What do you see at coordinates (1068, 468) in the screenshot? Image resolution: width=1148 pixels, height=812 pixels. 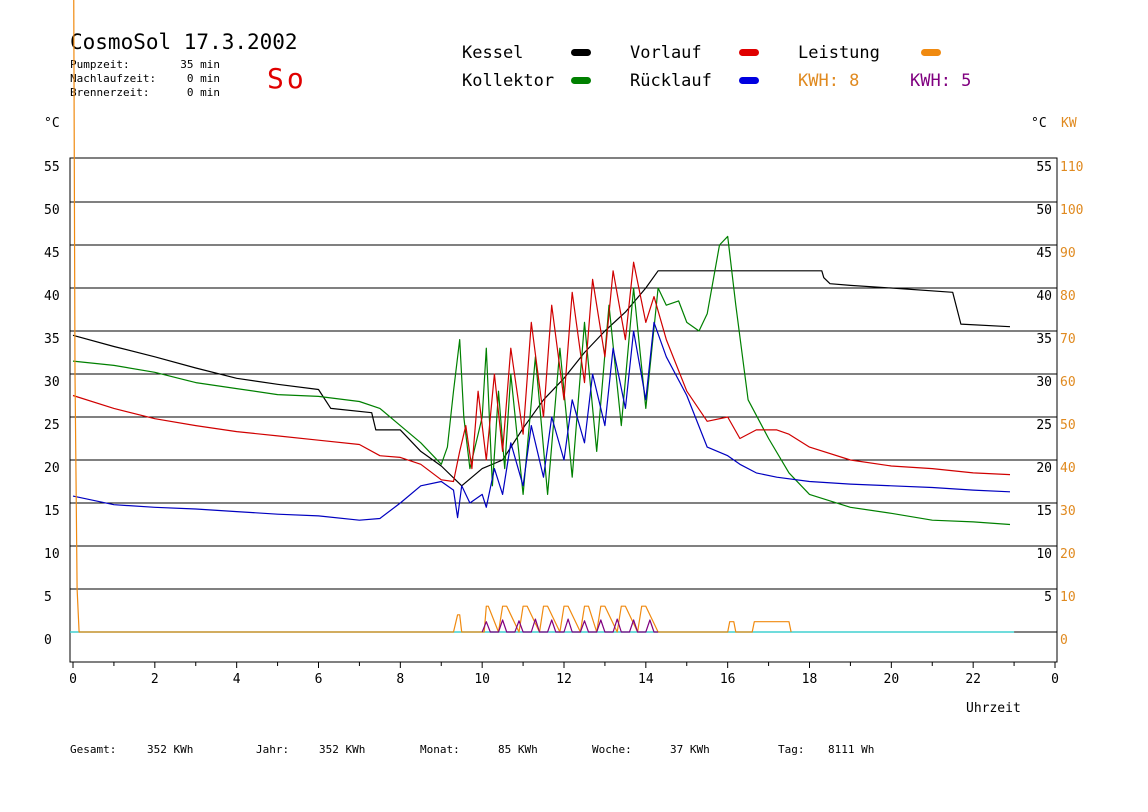 I see `y-tick-label-kw: 40` at bounding box center [1068, 468].